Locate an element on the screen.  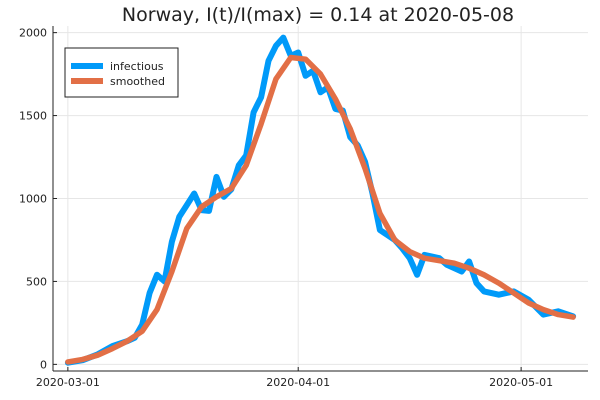
y-tick-label: 2000 is located at coordinates (33, 33).